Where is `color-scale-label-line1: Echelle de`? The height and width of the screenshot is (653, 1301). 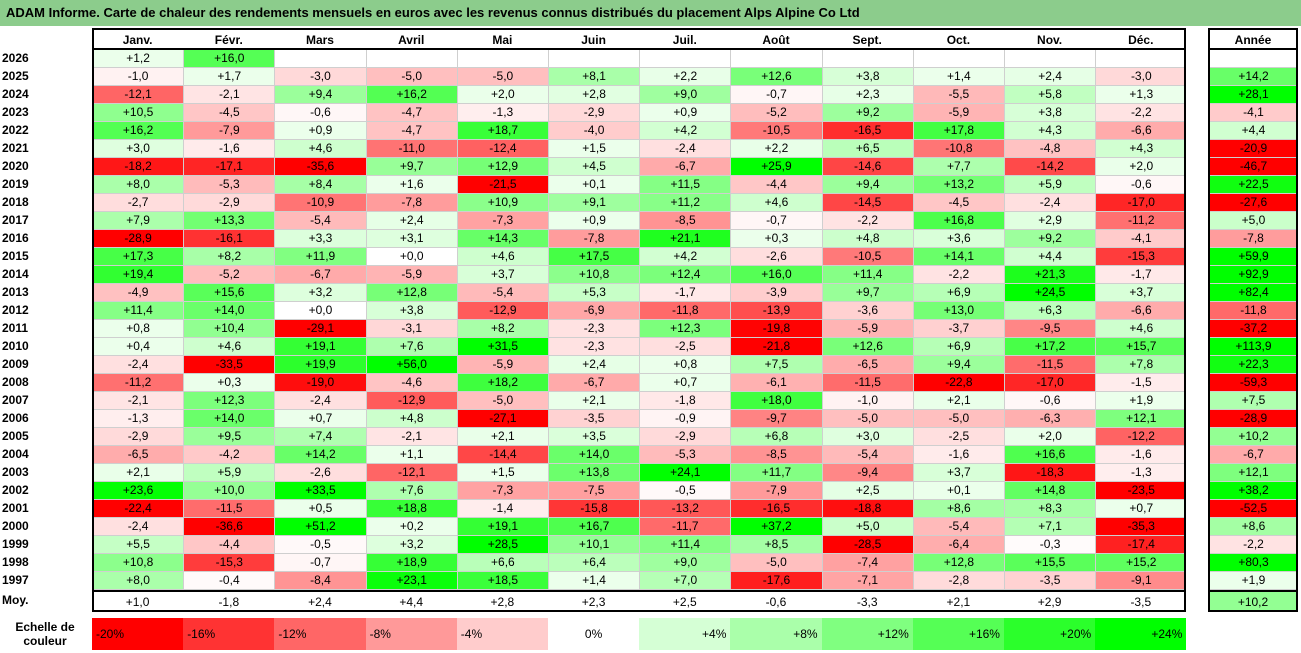 color-scale-label-line1: Echelle de is located at coordinates (45, 627).